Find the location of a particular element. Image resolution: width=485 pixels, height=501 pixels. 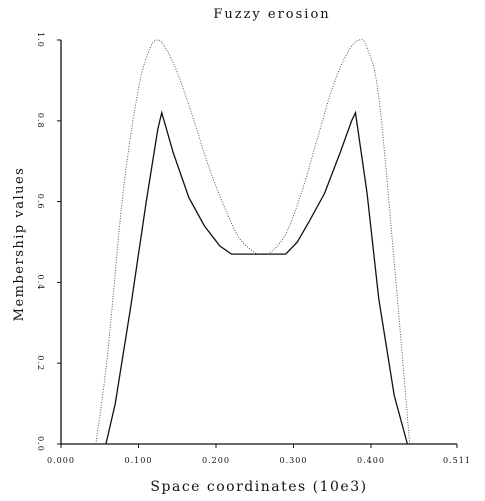

x-axis-label: Space coordinates (10e3) is located at coordinates (258, 487).